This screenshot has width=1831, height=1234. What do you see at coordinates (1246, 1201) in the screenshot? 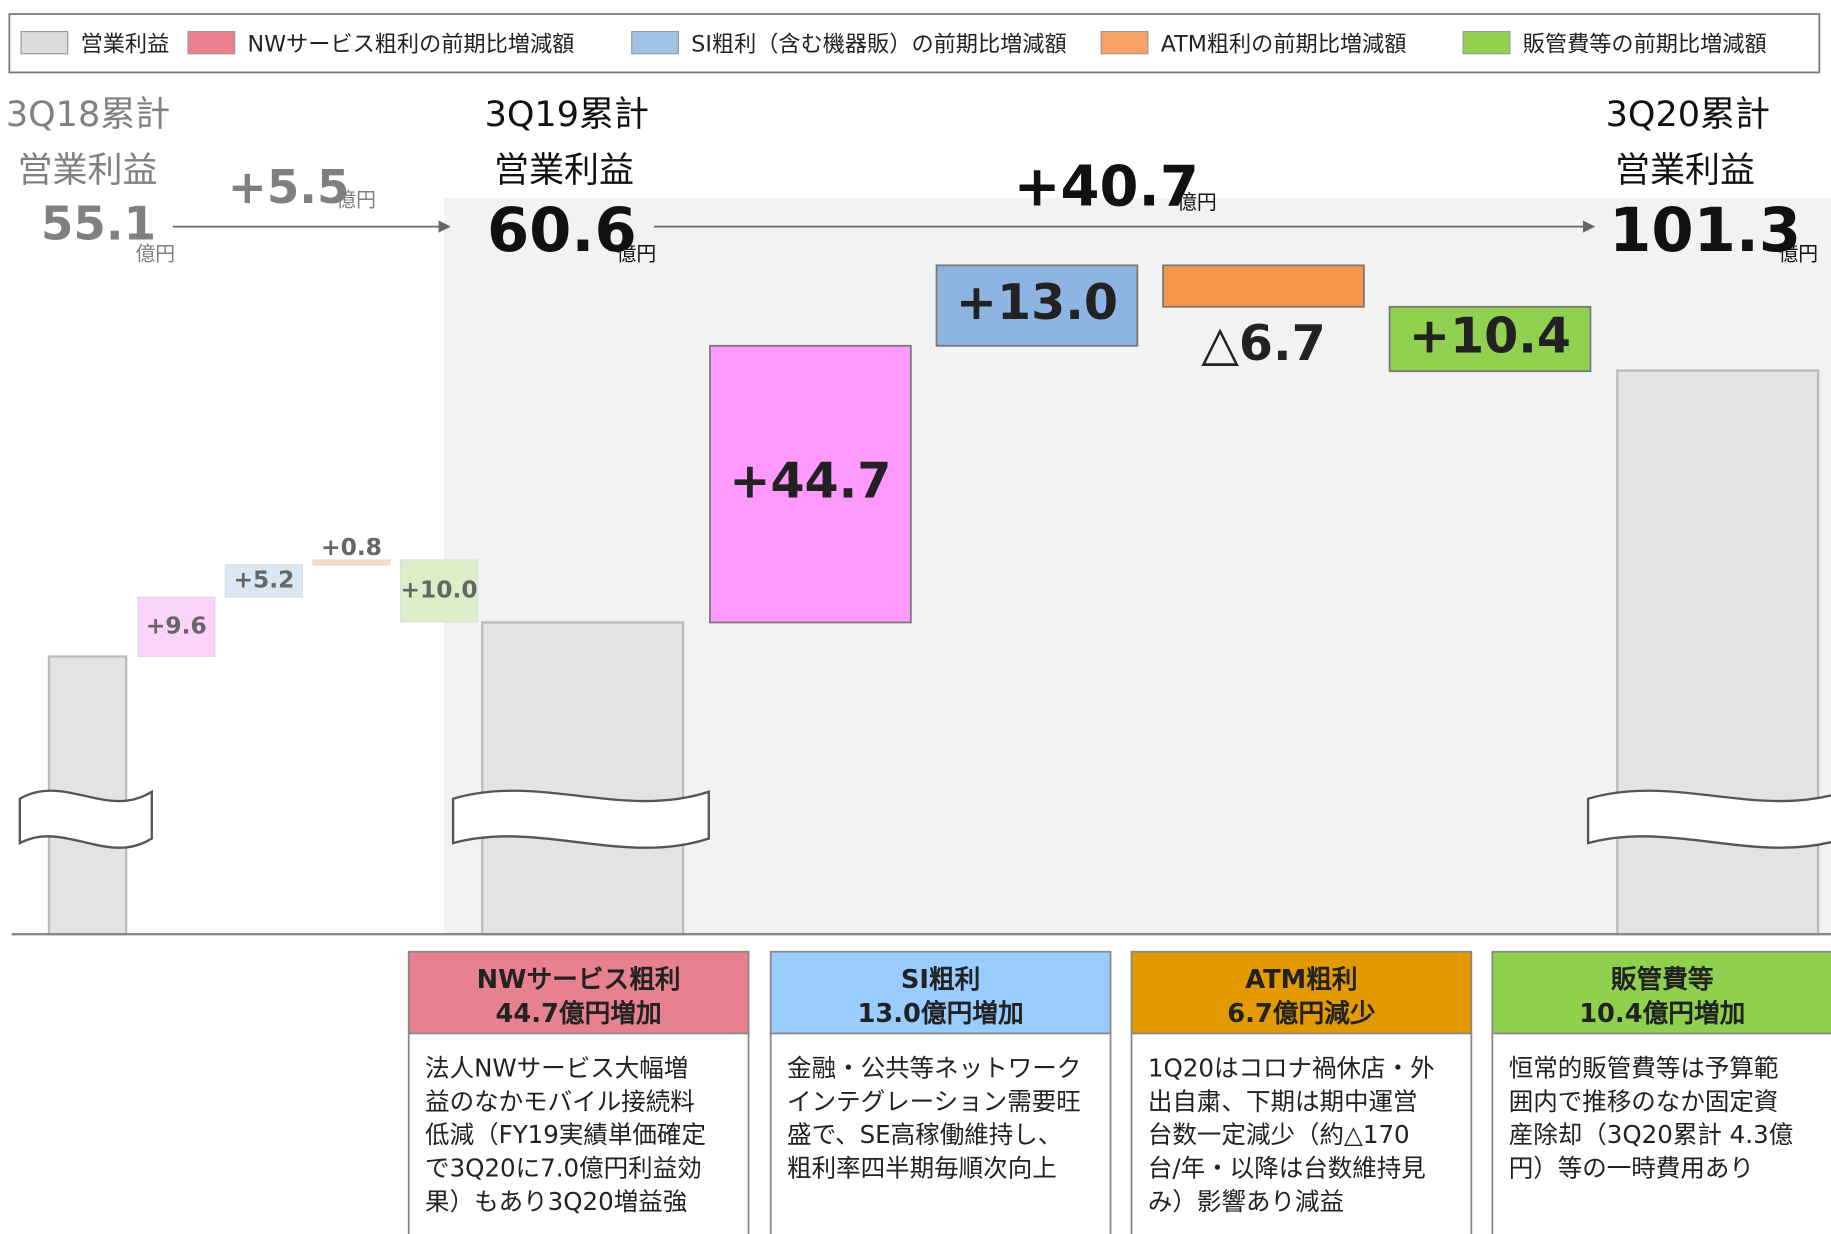
I see `note-line: み）影響あり減益` at bounding box center [1246, 1201].